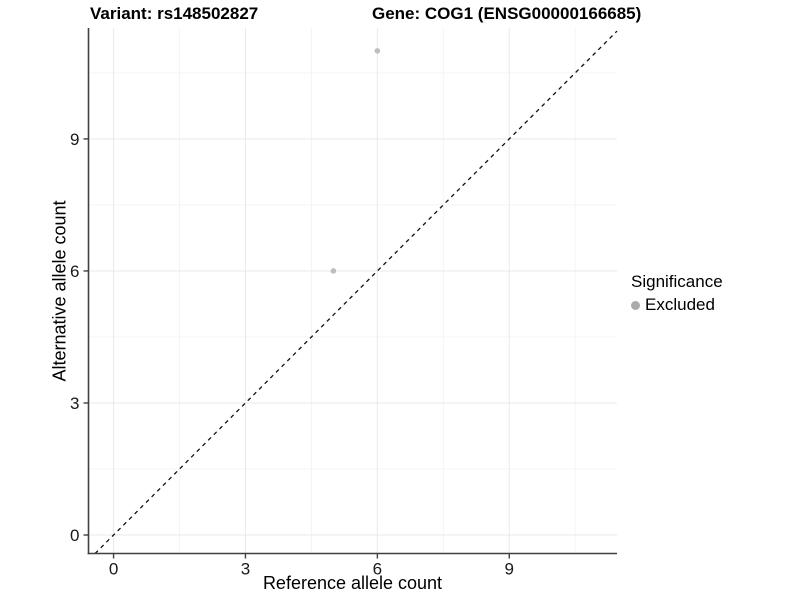  What do you see at coordinates (509, 569) in the screenshot?
I see `x-tick-label: 9` at bounding box center [509, 569].